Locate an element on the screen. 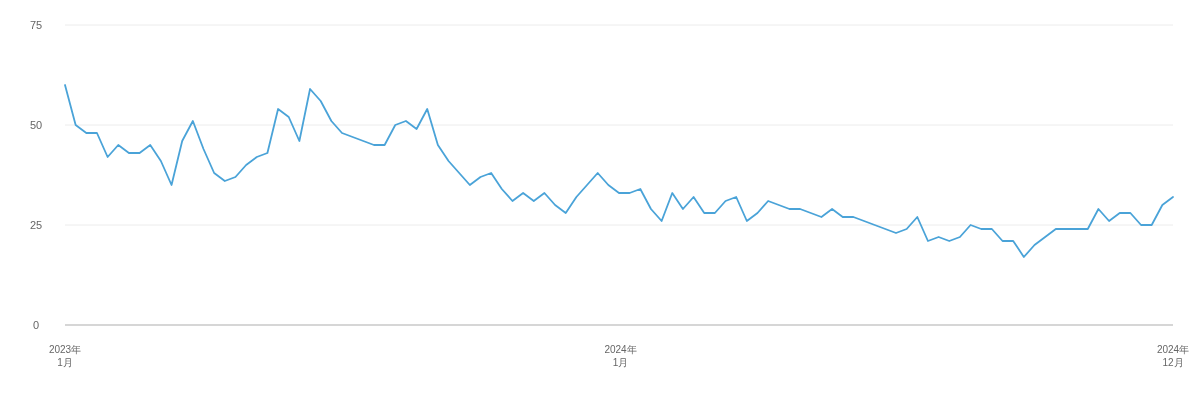  y-tick-label: 75 is located at coordinates (36, 25).